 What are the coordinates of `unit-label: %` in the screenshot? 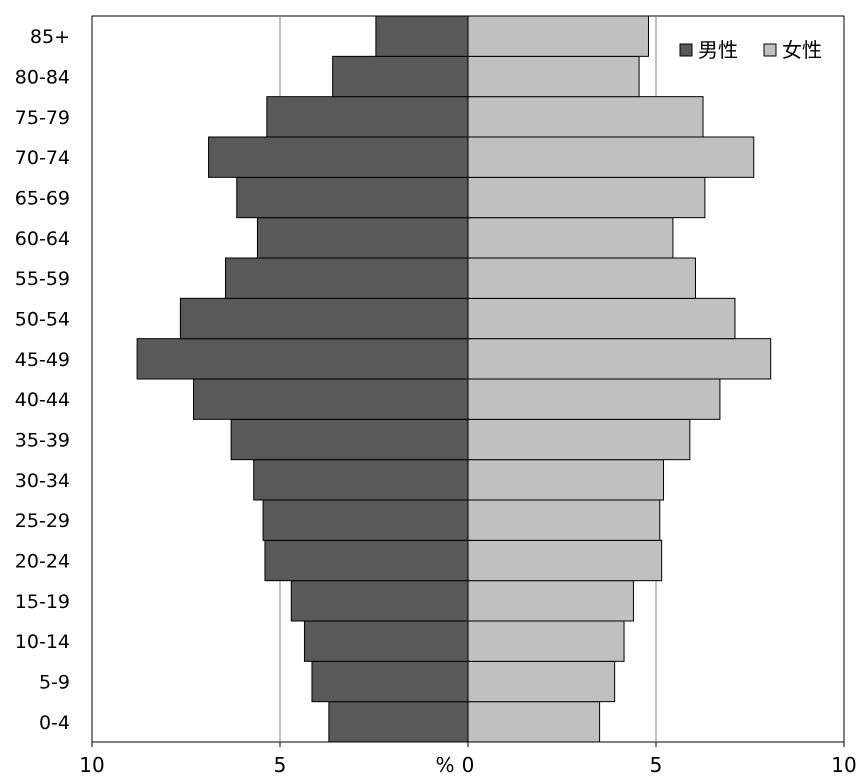 It's located at (444, 765).